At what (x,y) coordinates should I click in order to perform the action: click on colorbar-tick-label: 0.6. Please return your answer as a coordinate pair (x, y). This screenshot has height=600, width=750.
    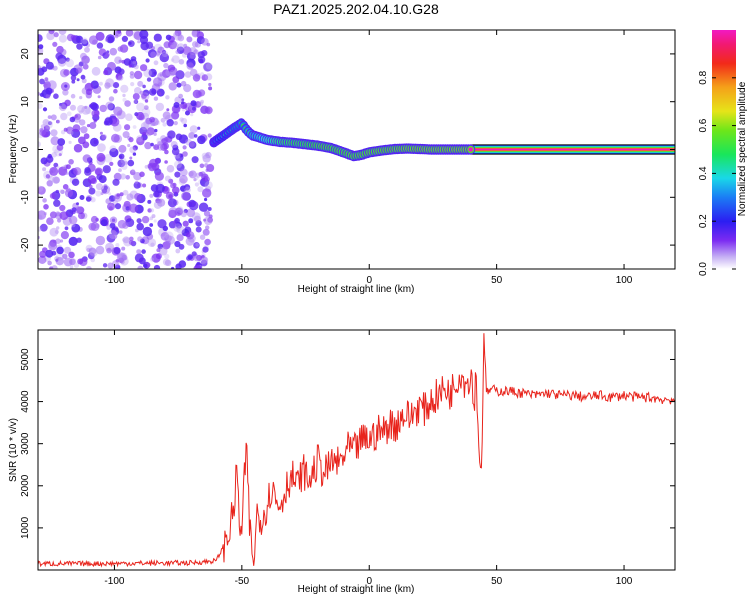
    Looking at the image, I should click on (703, 125).